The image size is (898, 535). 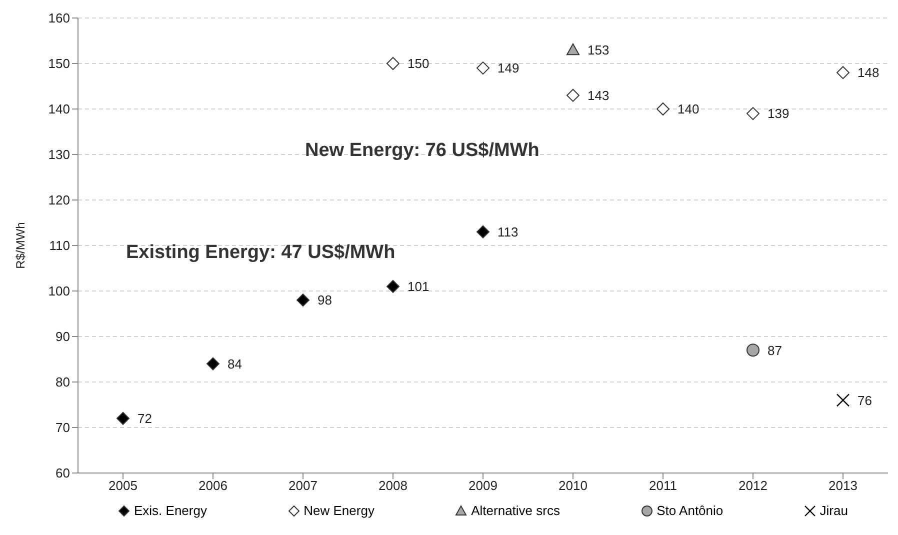 I want to click on x-tick-label: 2006, so click(x=213, y=486).